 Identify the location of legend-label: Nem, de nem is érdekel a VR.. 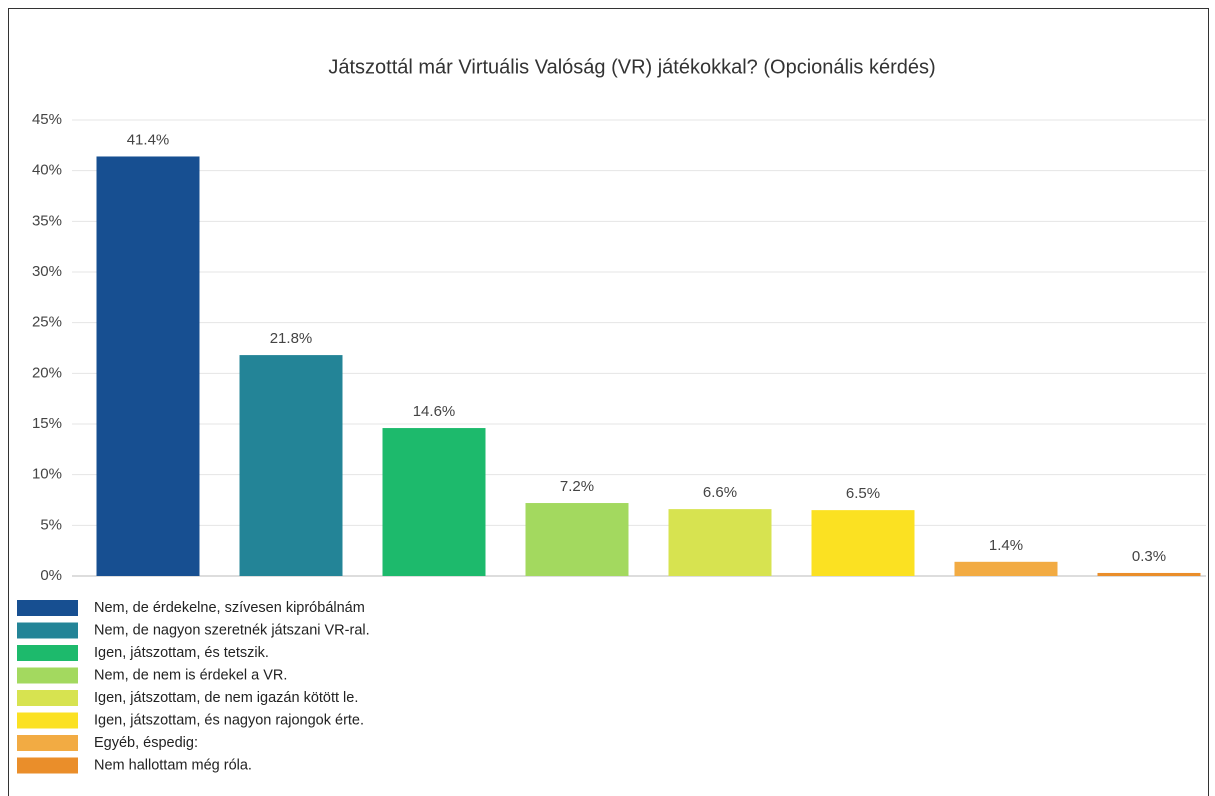
(190, 675).